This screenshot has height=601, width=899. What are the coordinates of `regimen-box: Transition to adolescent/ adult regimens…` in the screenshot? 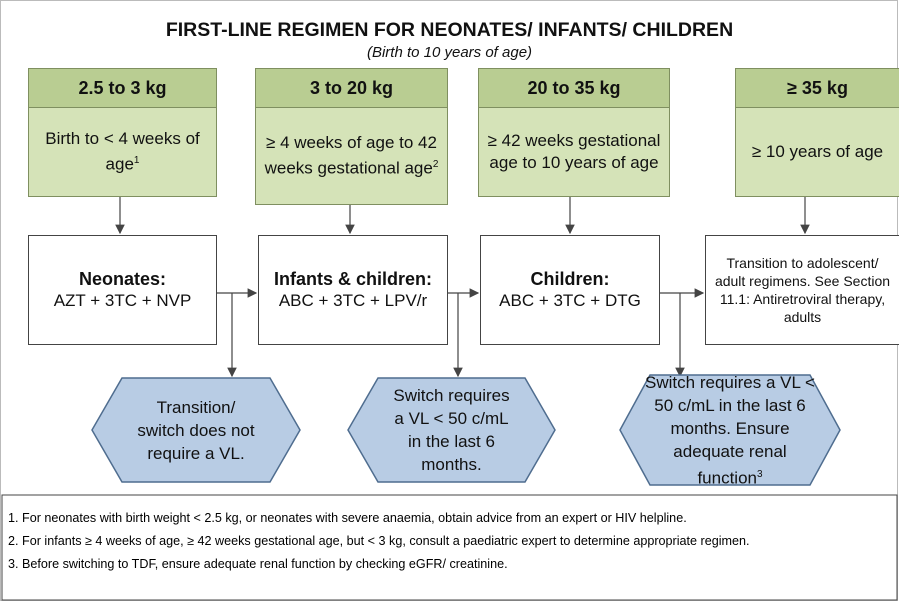 It's located at (802, 290).